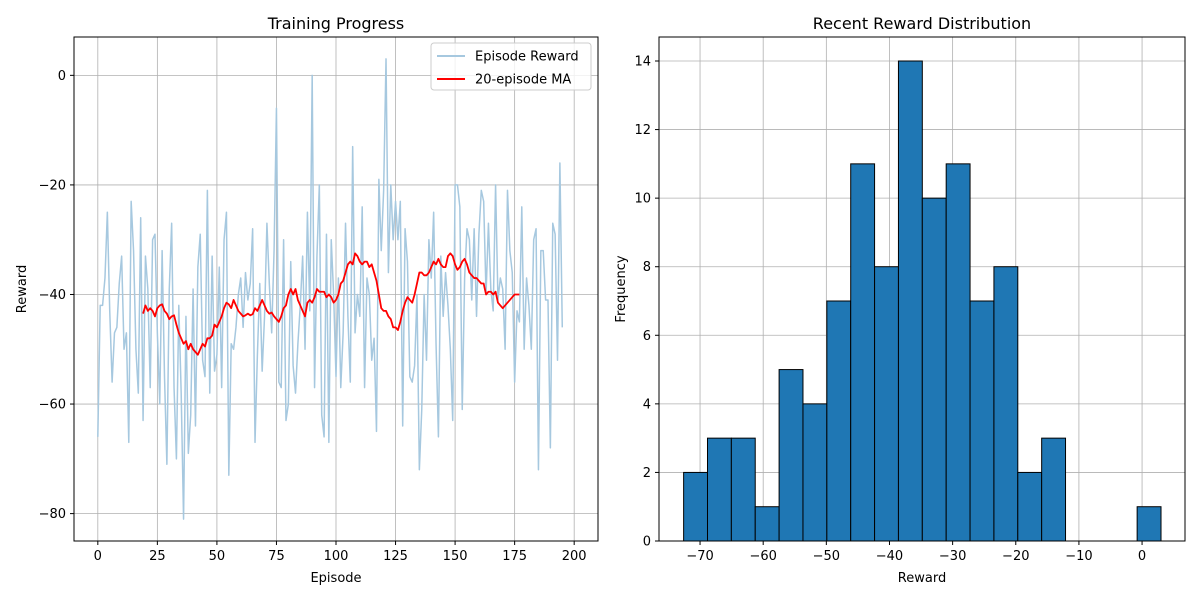  What do you see at coordinates (336, 23) in the screenshot?
I see `left-chart-title: Training Progress` at bounding box center [336, 23].